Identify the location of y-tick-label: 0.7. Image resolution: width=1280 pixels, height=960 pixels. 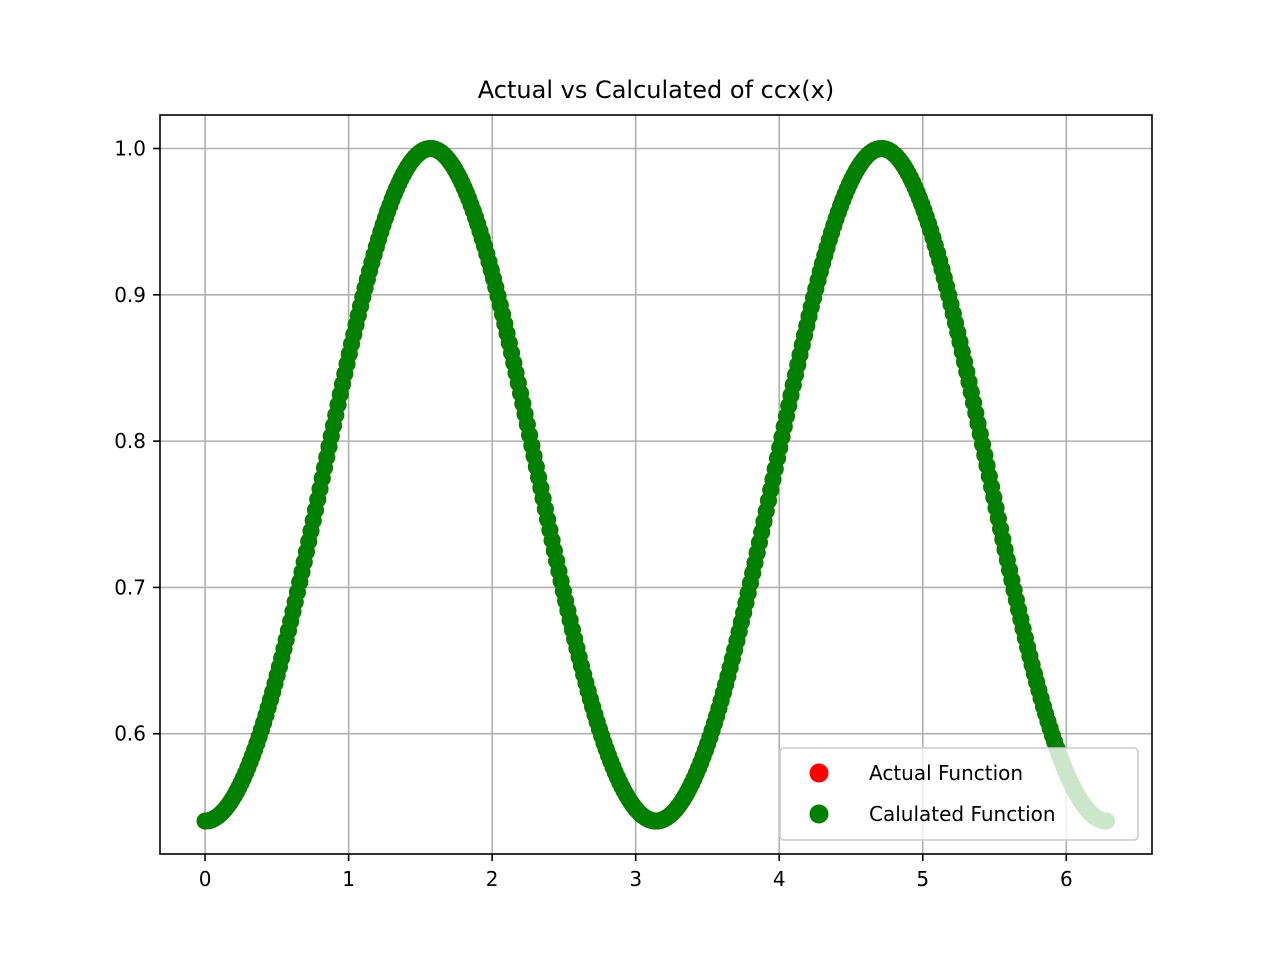
(130, 587).